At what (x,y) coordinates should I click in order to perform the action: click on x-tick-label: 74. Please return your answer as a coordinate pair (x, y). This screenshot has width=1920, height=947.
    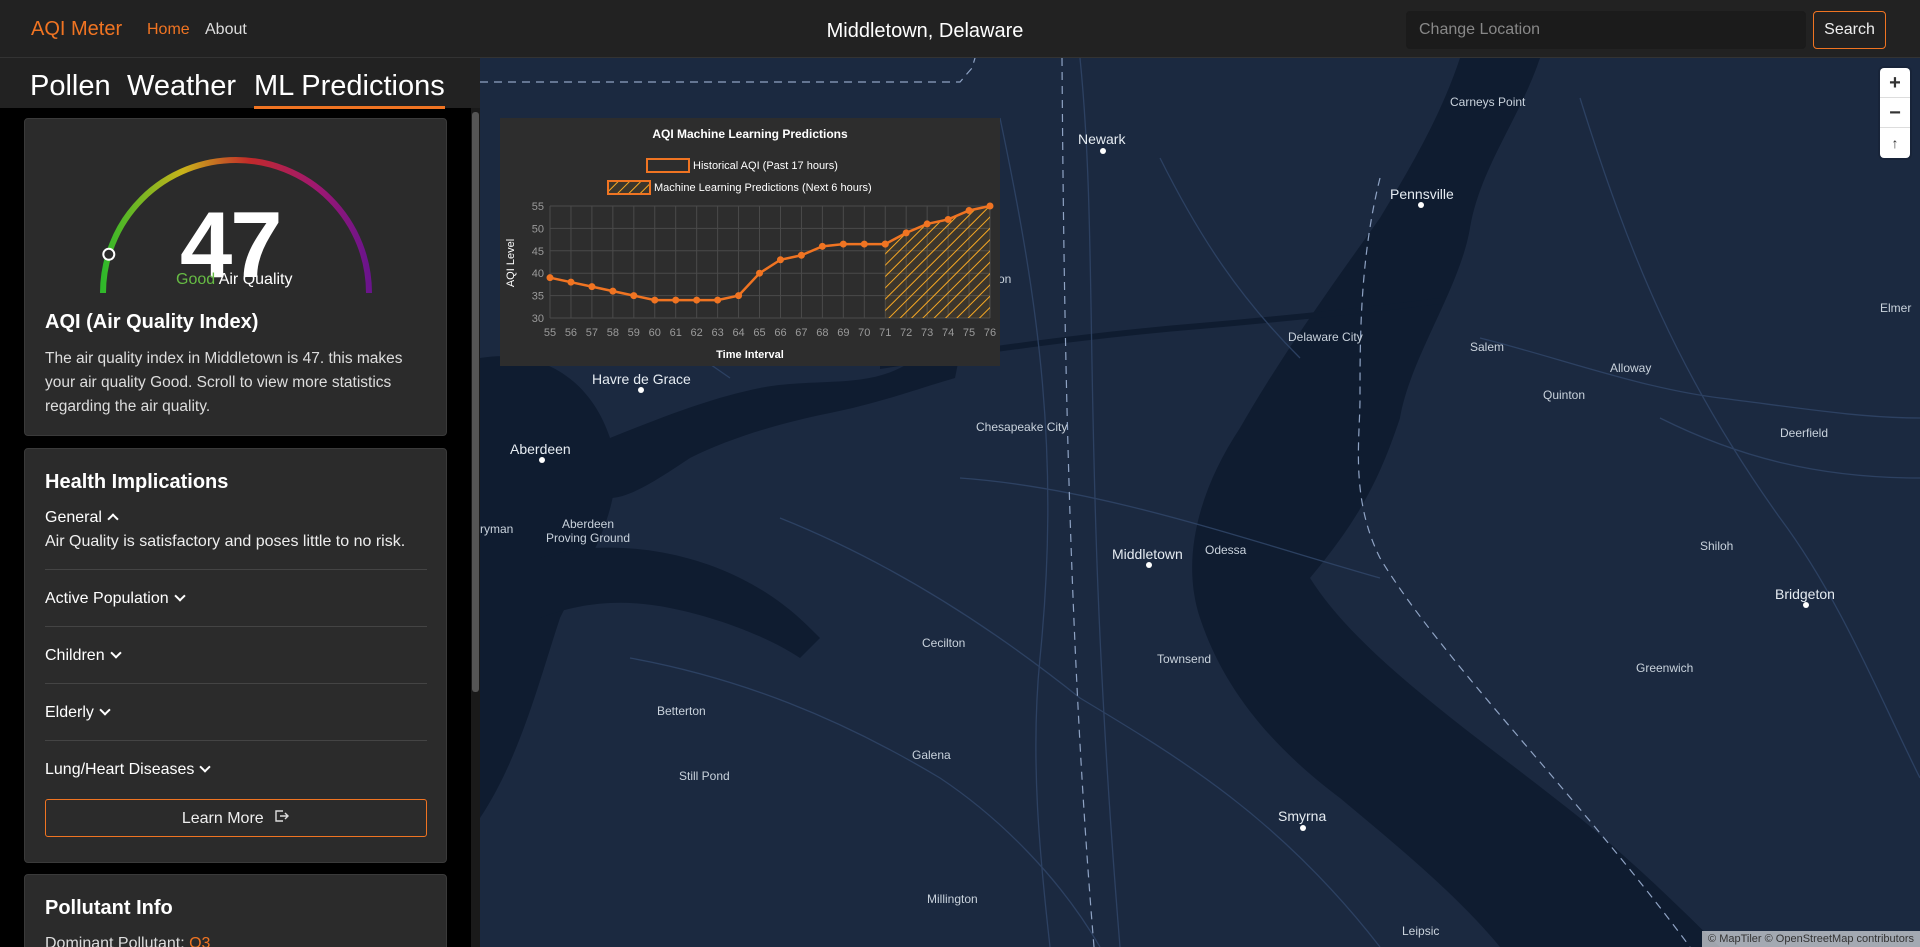
    Looking at the image, I should click on (948, 333).